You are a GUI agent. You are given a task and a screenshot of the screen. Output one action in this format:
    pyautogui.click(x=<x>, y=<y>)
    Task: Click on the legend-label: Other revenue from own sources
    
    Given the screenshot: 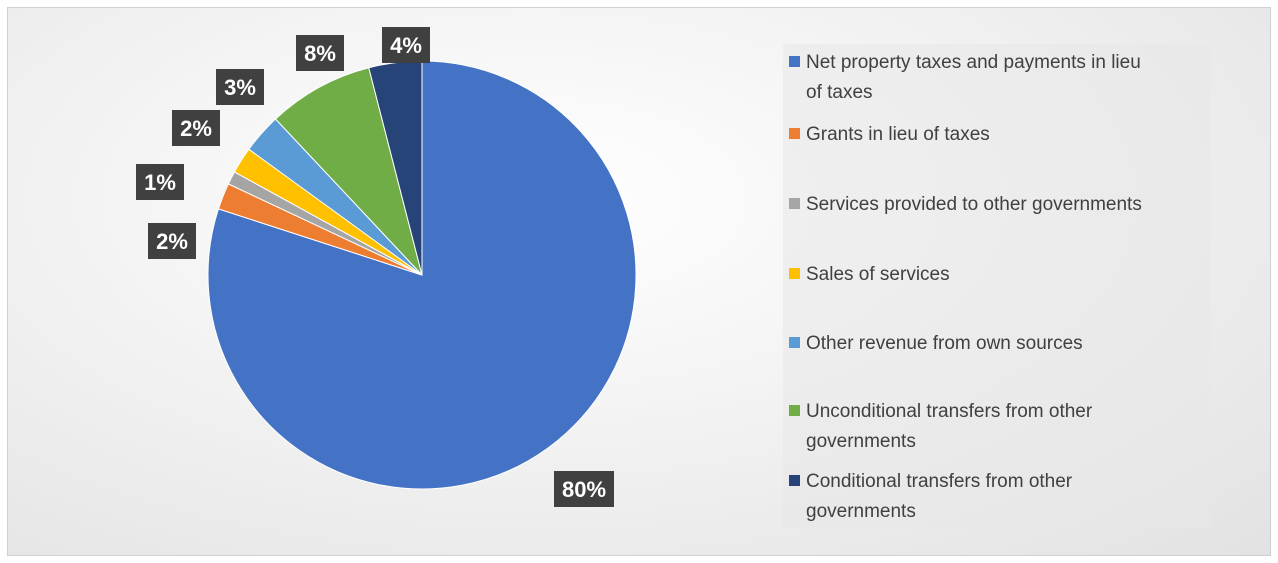 What is the action you would take?
    pyautogui.click(x=944, y=343)
    